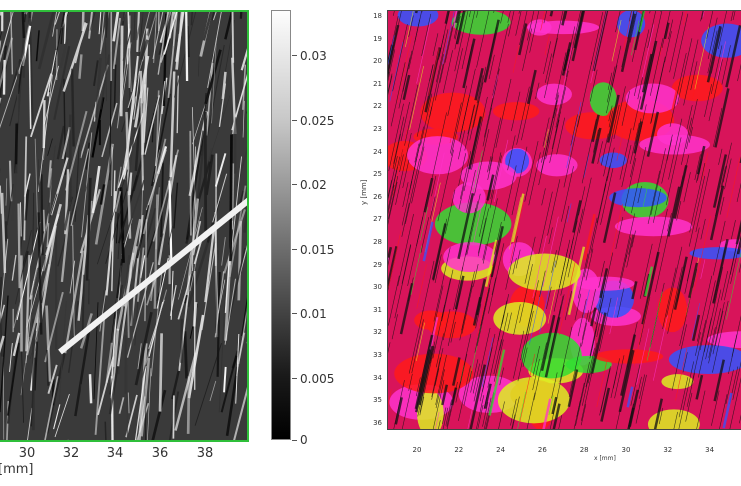 This screenshot has width=741, height=486. I want to click on right-y-tick: 28, so click(377, 242).